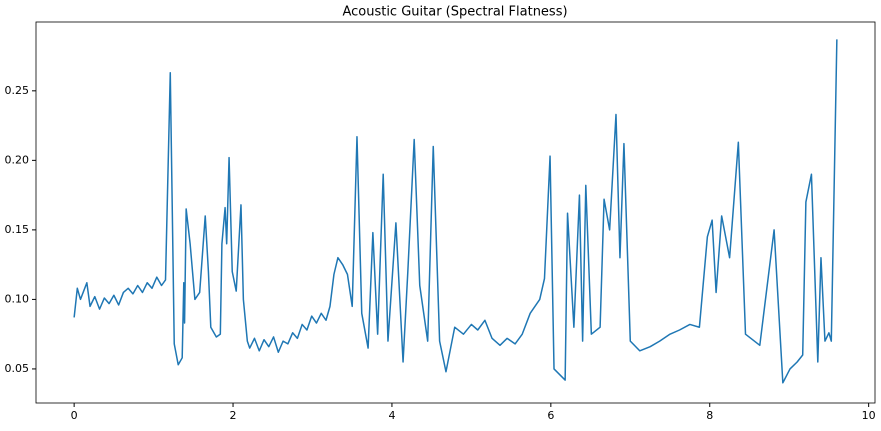  I want to click on x-tick-label: 8, so click(709, 415).